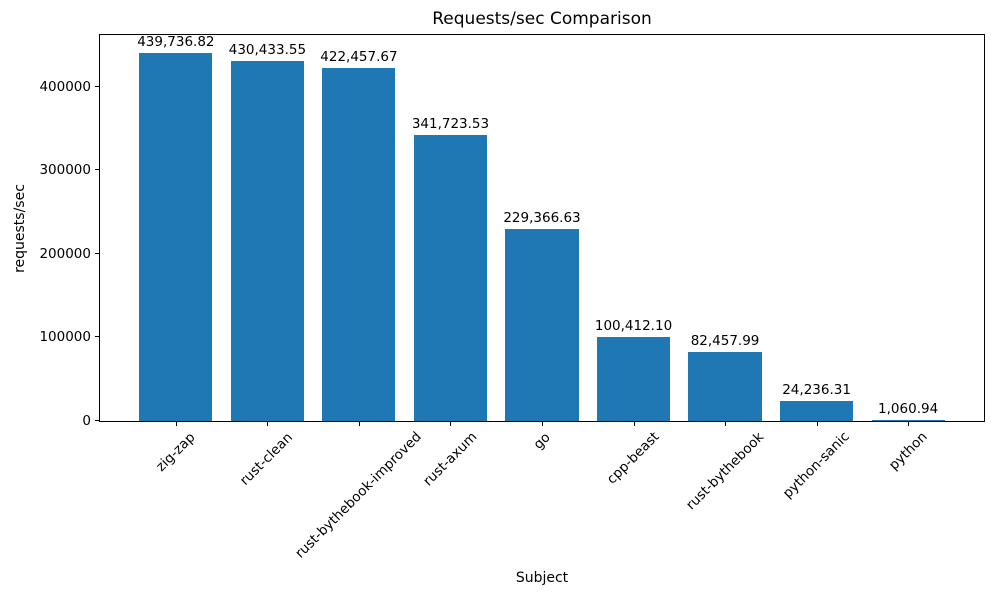 The height and width of the screenshot is (600, 1000). Describe the element at coordinates (633, 458) in the screenshot. I see `x-tick-label-cpp-beast: cpp-beast` at that location.